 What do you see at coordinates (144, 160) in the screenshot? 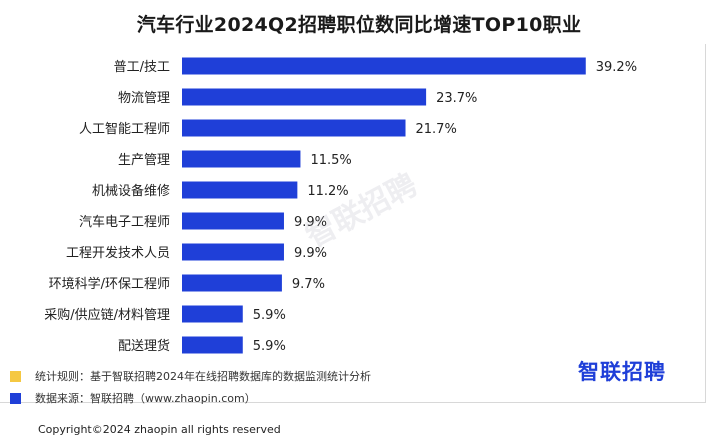
I see `category-label: 生产管理` at bounding box center [144, 160].